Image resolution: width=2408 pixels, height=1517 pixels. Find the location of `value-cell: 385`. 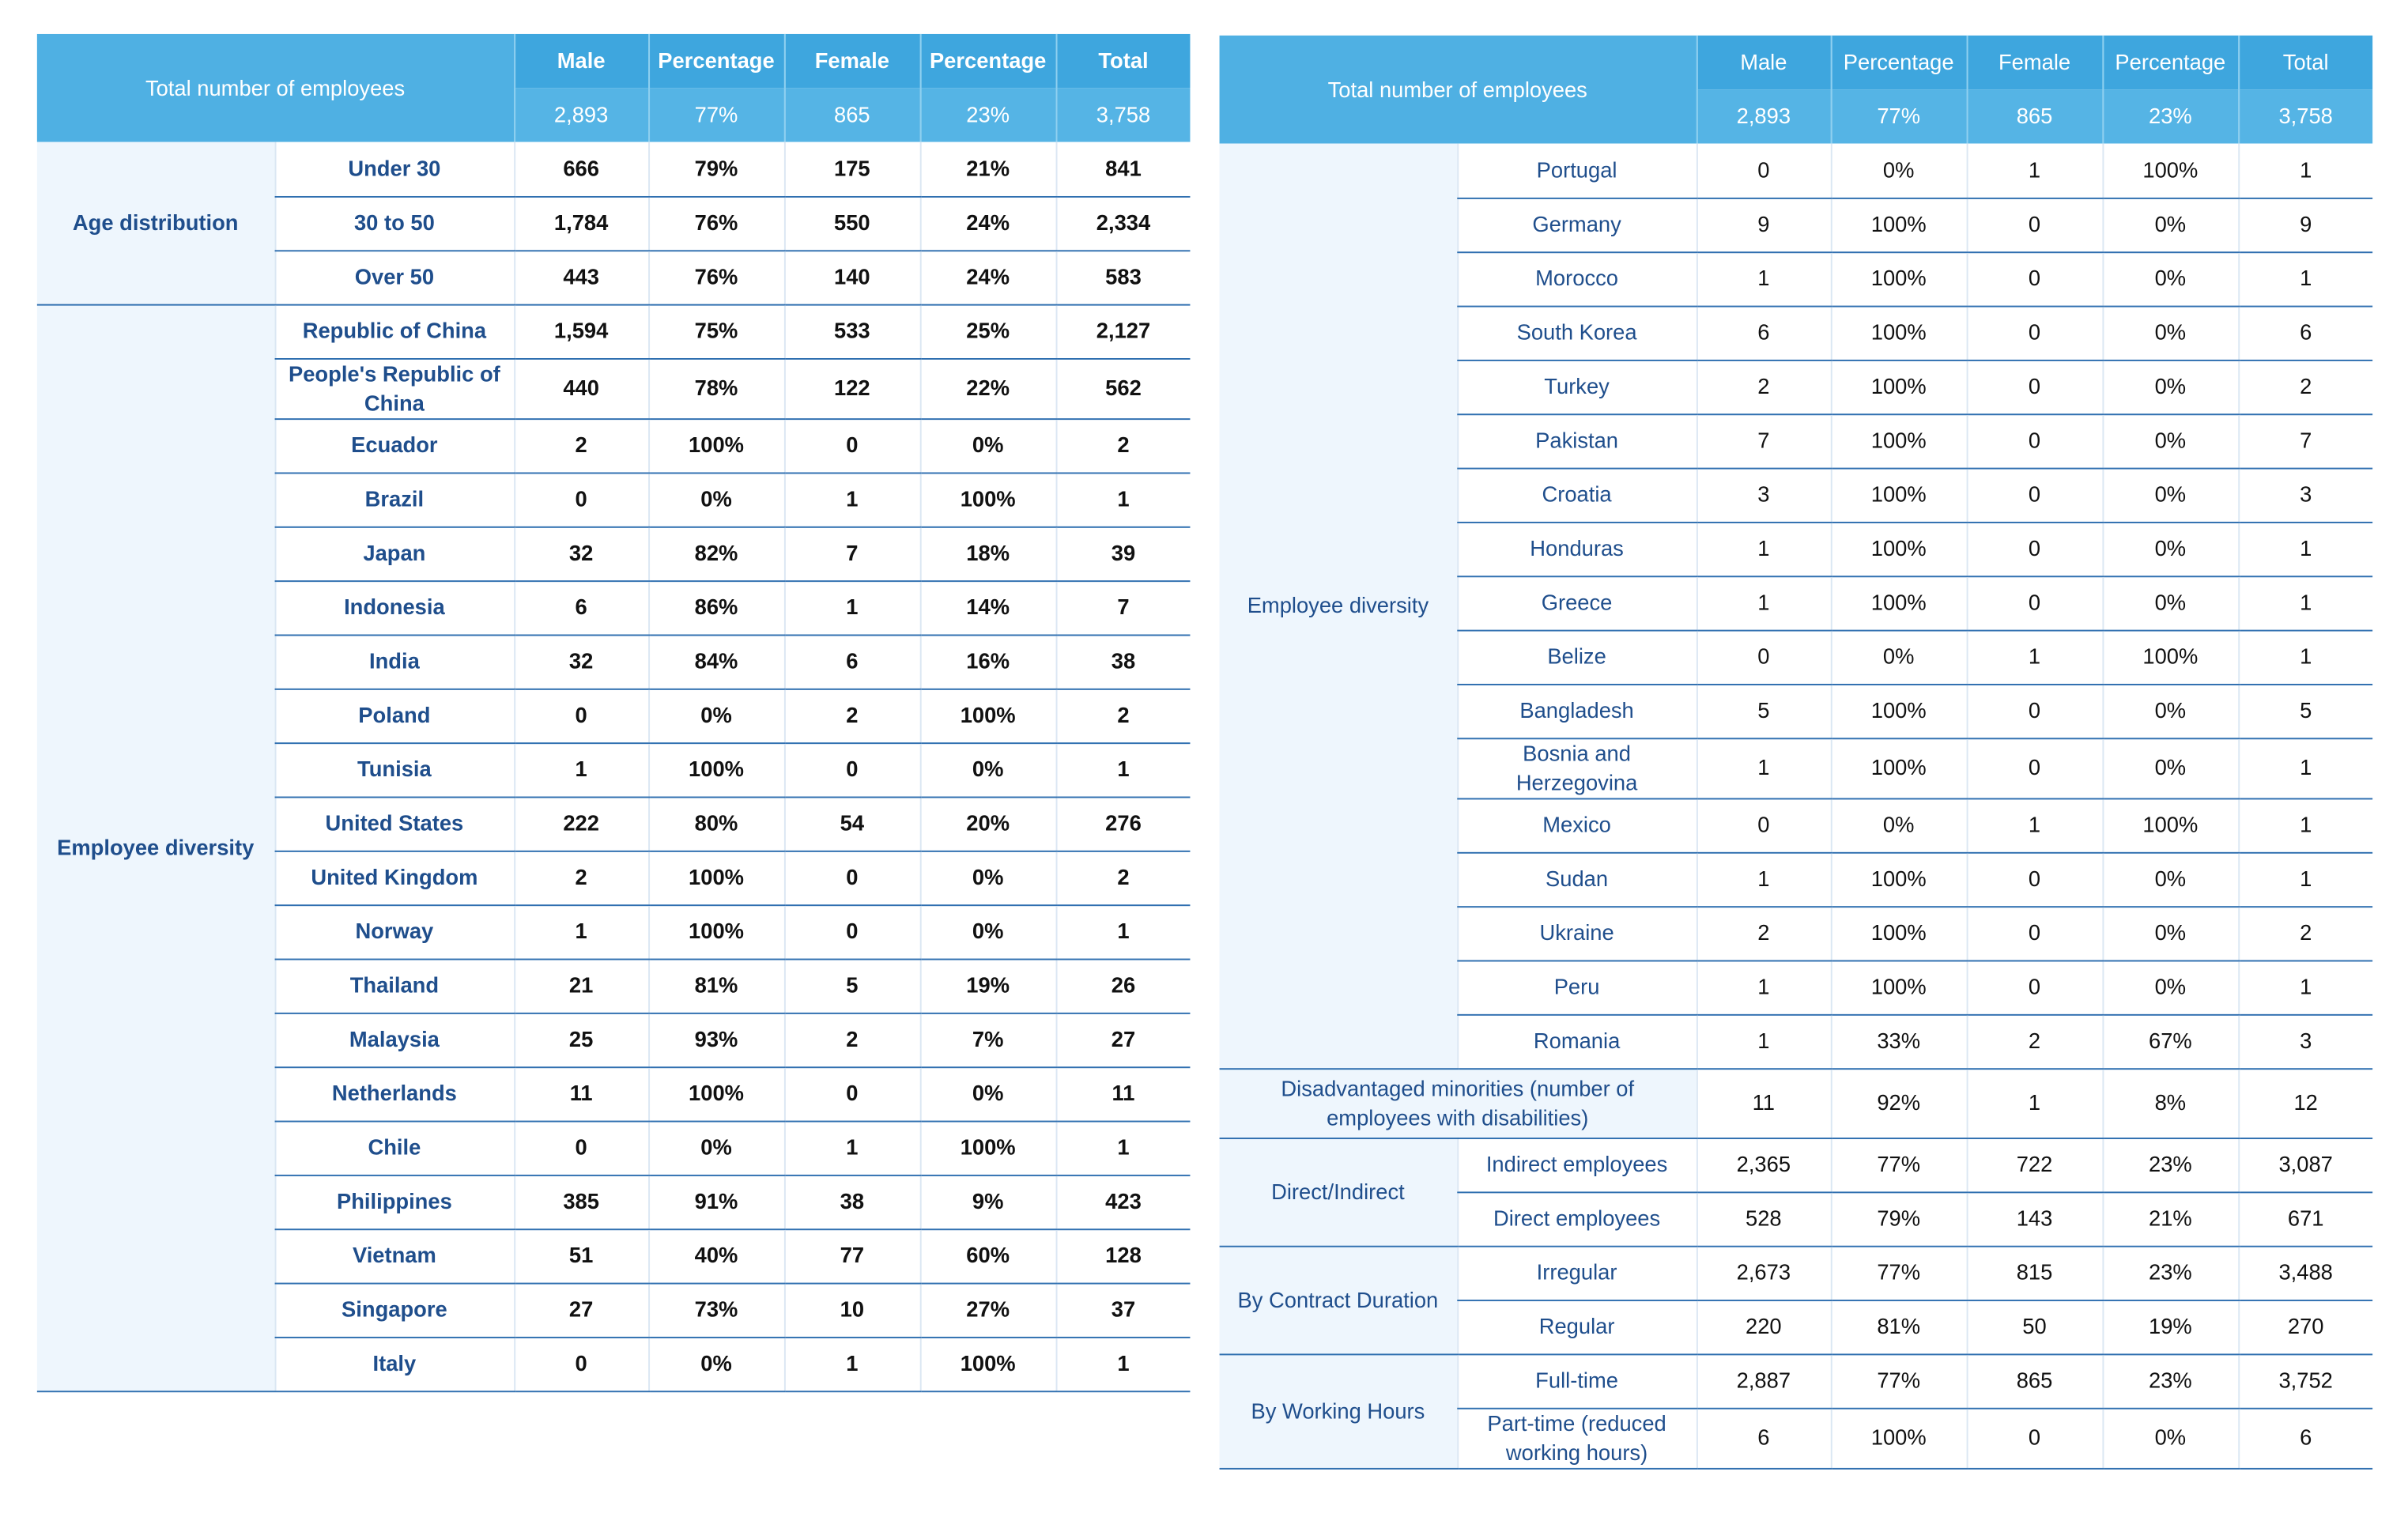

value-cell: 385 is located at coordinates (581, 1202).